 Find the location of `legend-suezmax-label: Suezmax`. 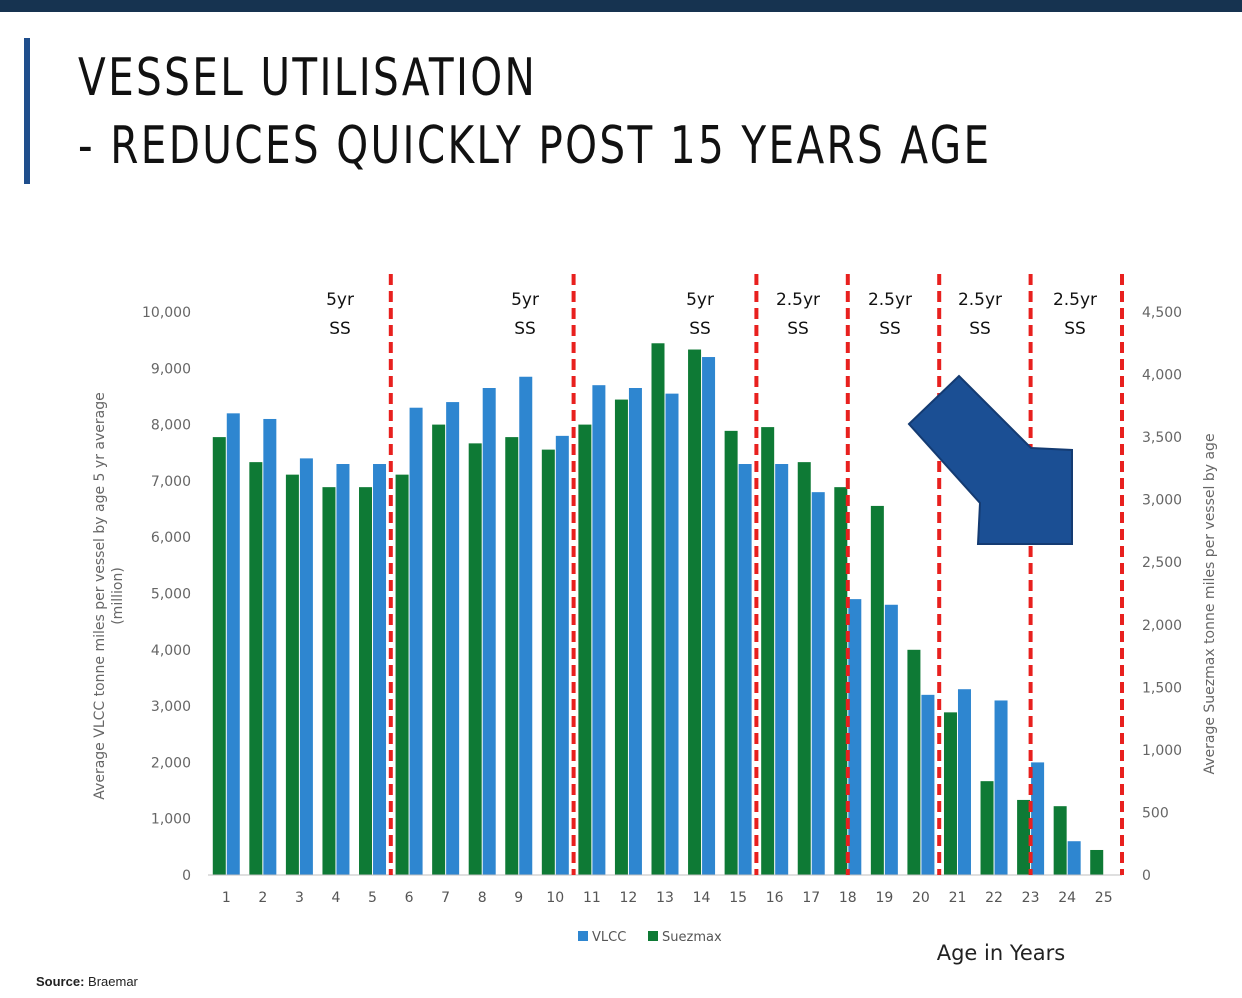

legend-suezmax-label: Suezmax is located at coordinates (692, 937).